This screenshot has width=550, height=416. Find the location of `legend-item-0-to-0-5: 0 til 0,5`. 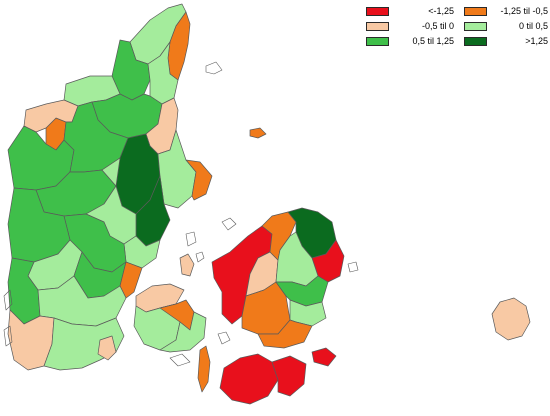

legend-item-0-to-0-5: 0 til 0,5 is located at coordinates (506, 26).